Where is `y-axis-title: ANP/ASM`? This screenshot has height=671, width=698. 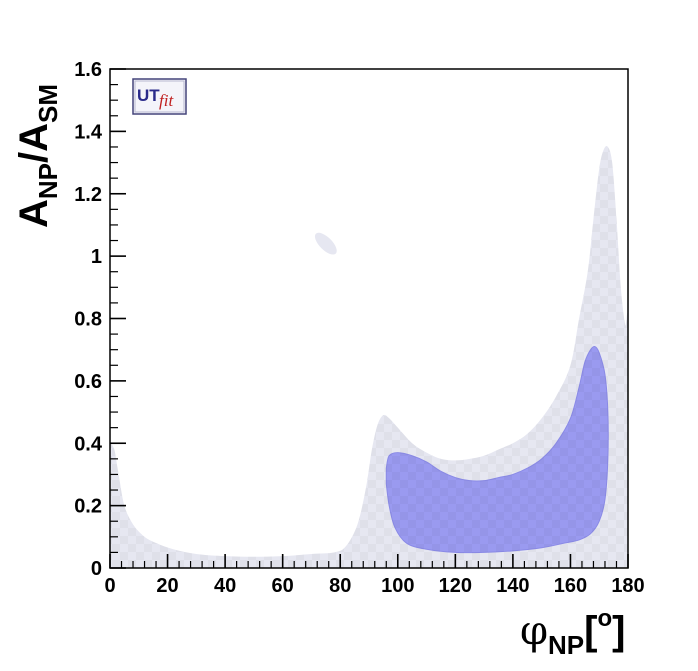 y-axis-title: ANP/ASM is located at coordinates (37, 156).